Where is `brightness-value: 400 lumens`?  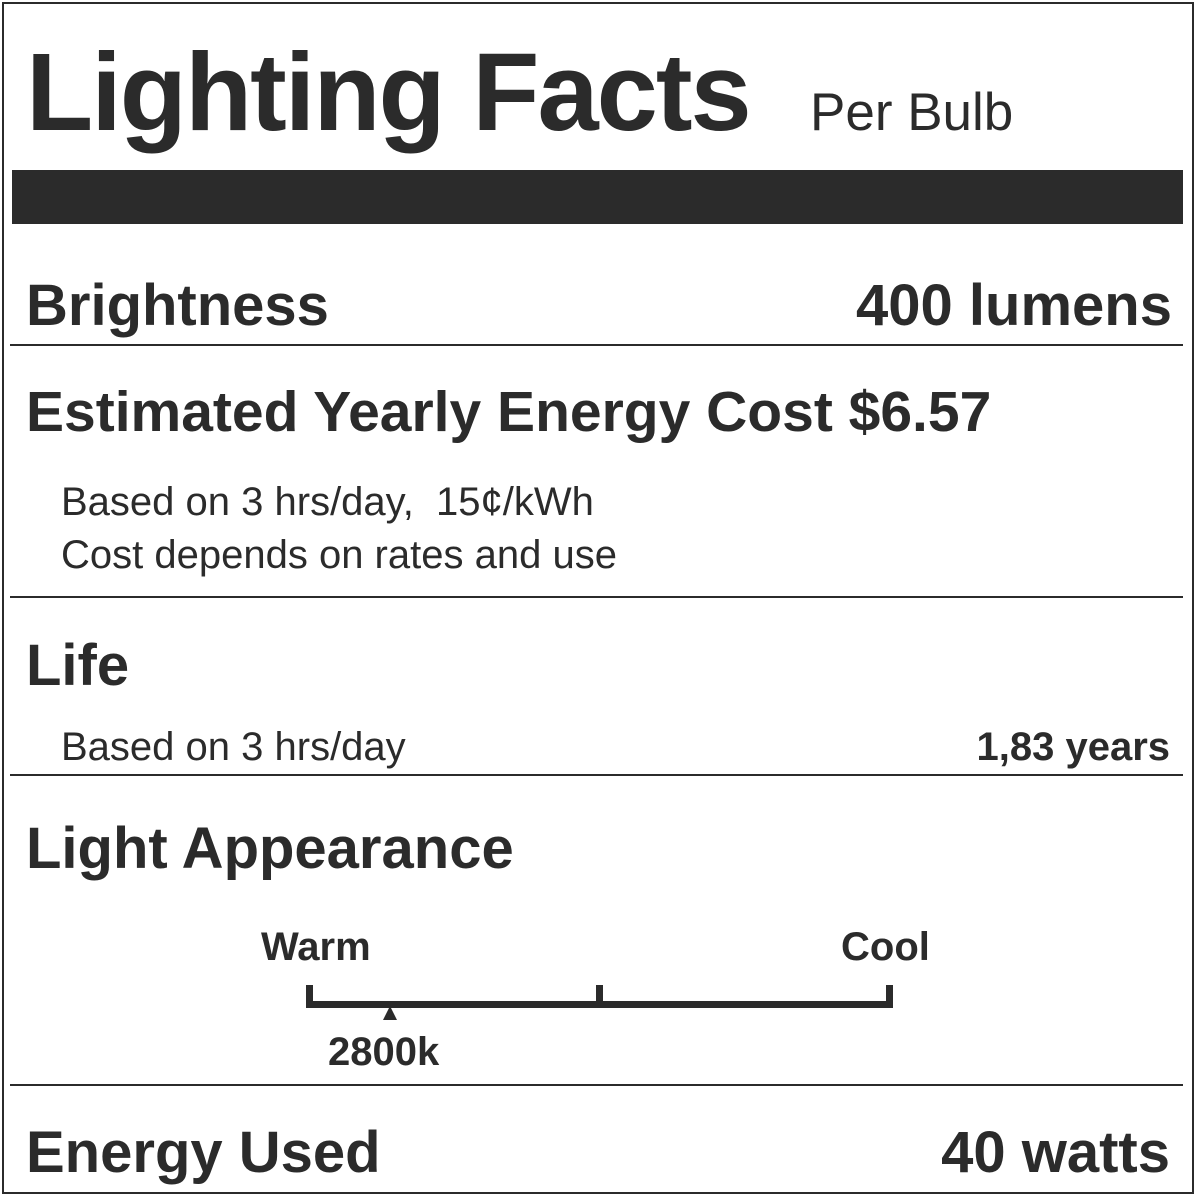 brightness-value: 400 lumens is located at coordinates (1014, 305).